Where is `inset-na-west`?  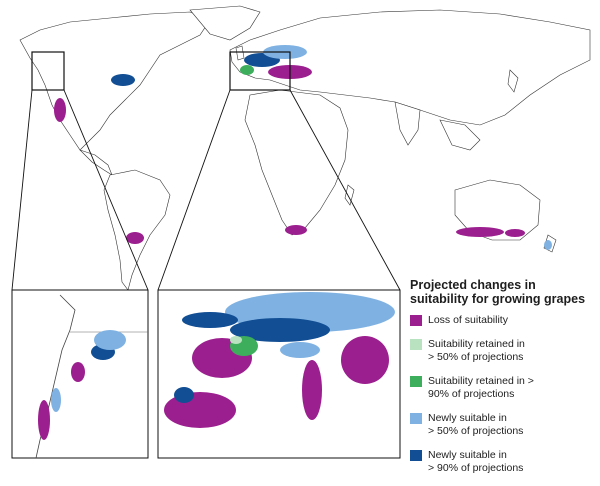 inset-na-west is located at coordinates (80, 374).